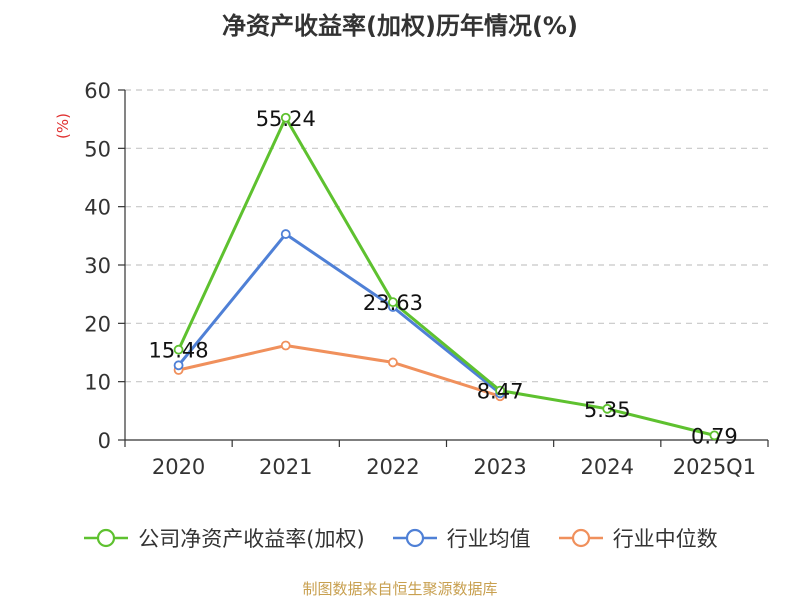 The image size is (800, 600). I want to click on y-tick-label-60: 60, so click(97, 91).